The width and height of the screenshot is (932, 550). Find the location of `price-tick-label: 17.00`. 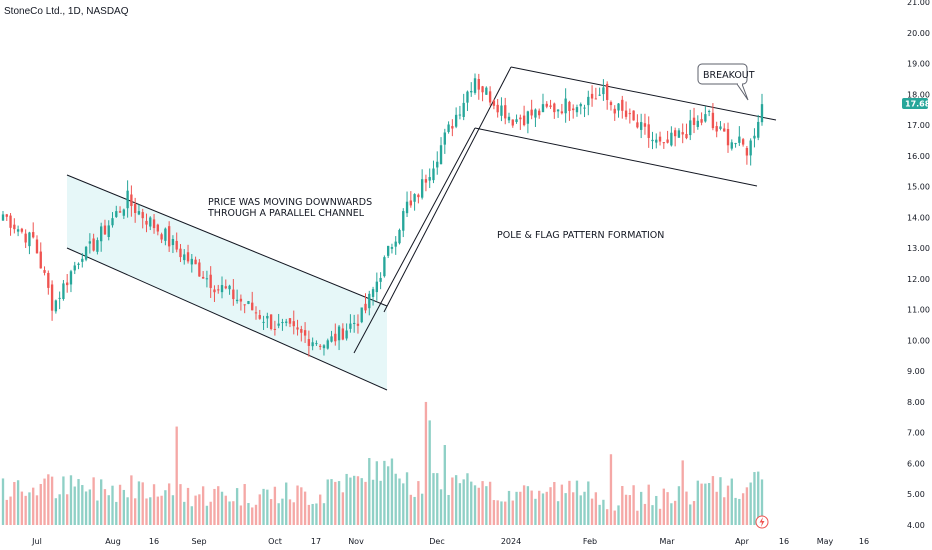

price-tick-label: 17.00 is located at coordinates (918, 125).